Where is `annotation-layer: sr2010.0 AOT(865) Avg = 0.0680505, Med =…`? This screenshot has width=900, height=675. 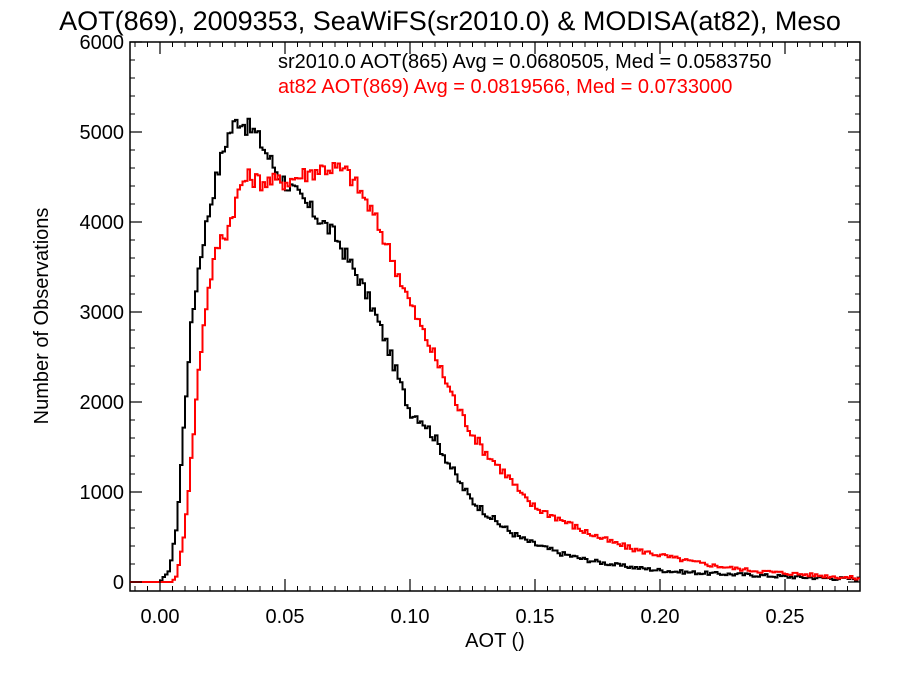 annotation-layer: sr2010.0 AOT(865) Avg = 0.0680505, Med =… is located at coordinates (524, 74).